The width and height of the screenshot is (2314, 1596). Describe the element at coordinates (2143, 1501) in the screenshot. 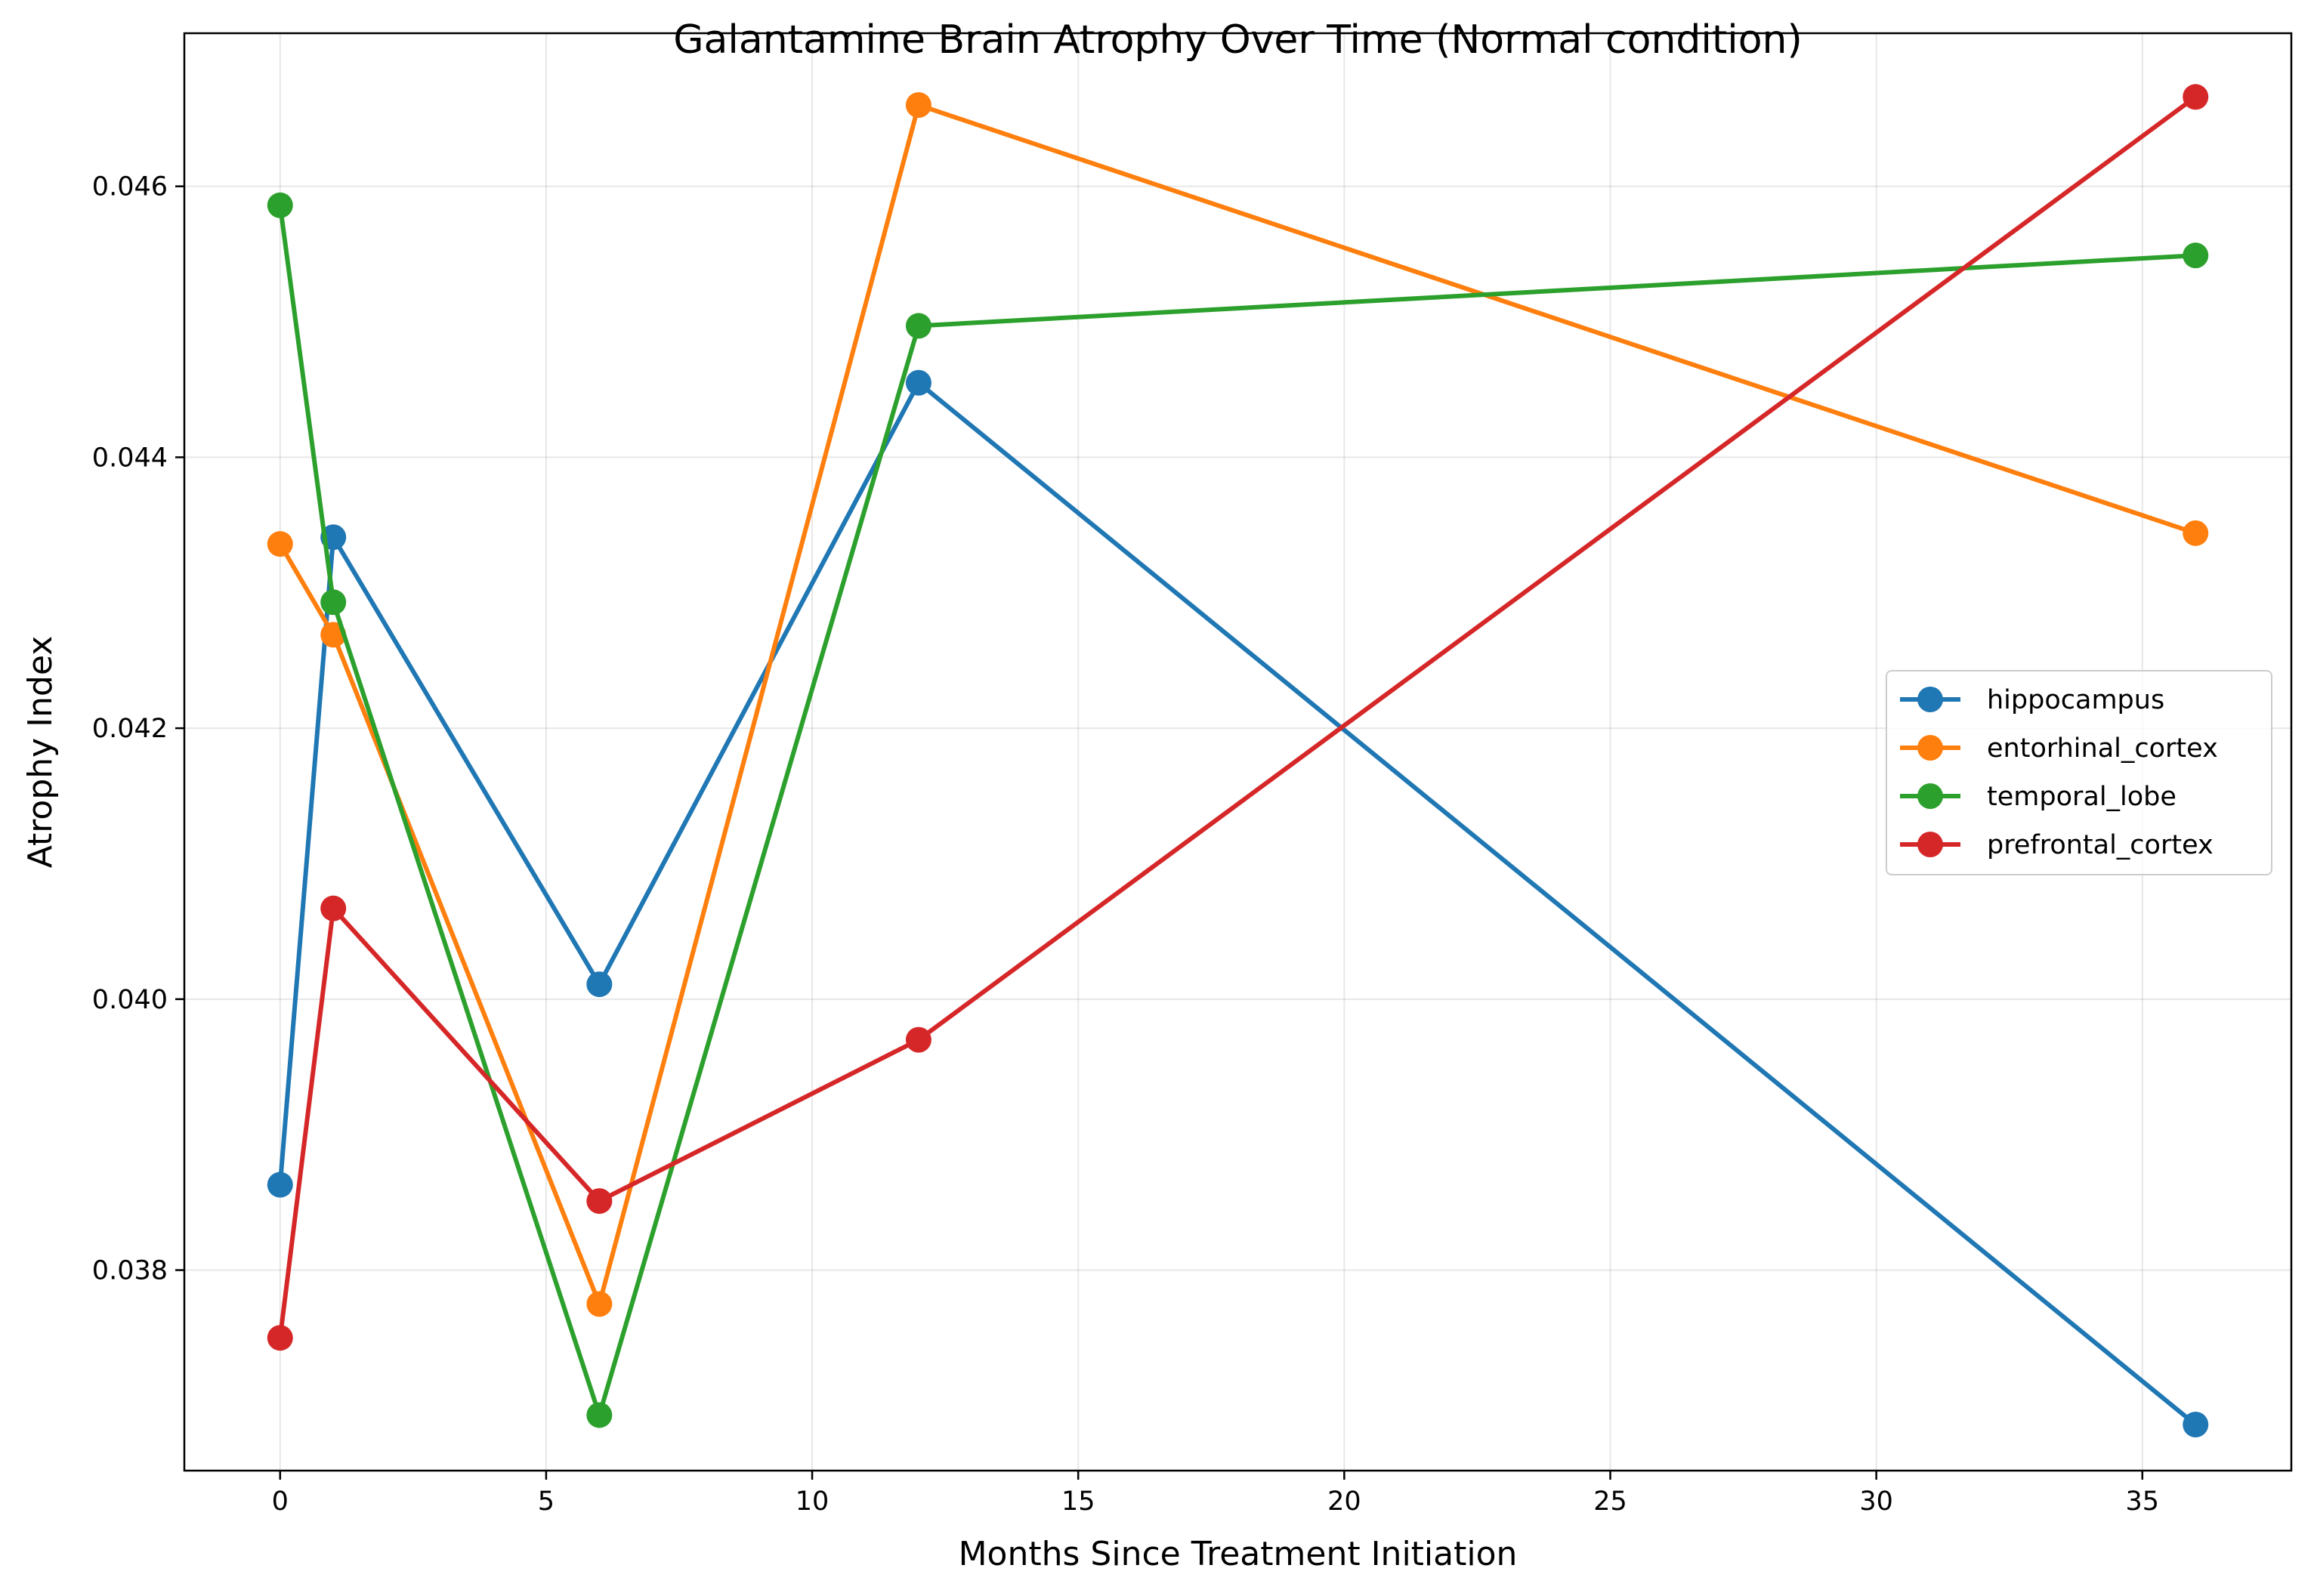

I see `x-tick-label: 35` at that location.